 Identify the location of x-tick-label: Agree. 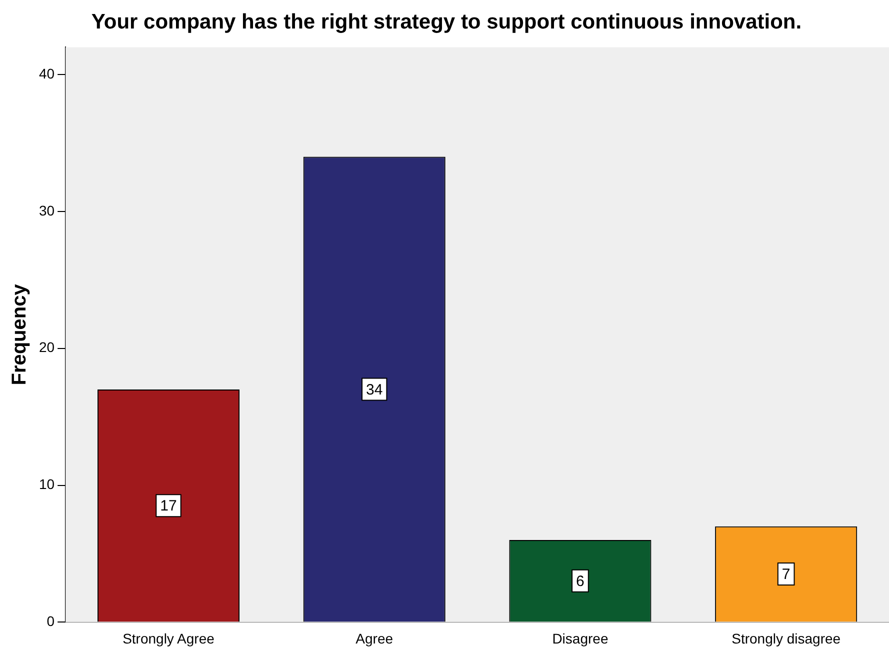
(375, 638).